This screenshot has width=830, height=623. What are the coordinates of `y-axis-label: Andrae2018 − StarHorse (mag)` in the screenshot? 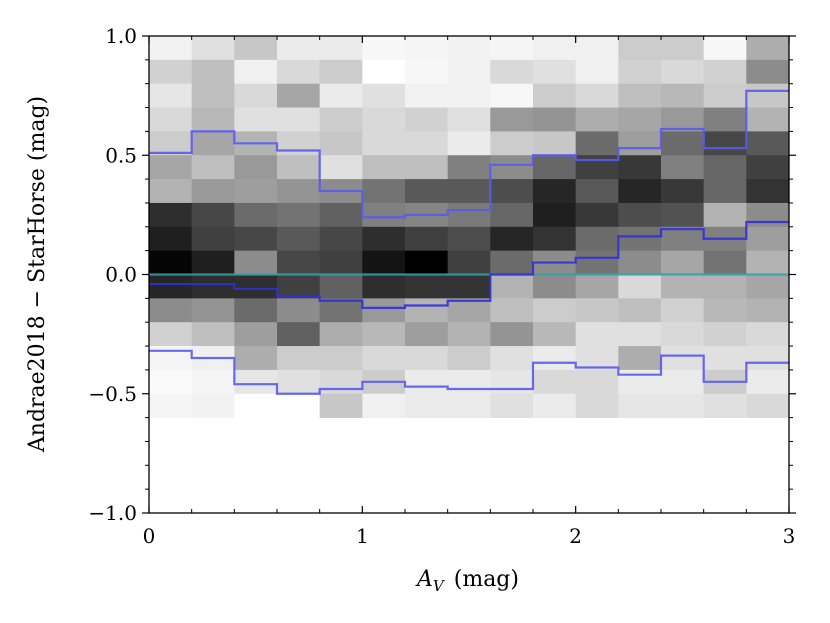 It's located at (37, 274).